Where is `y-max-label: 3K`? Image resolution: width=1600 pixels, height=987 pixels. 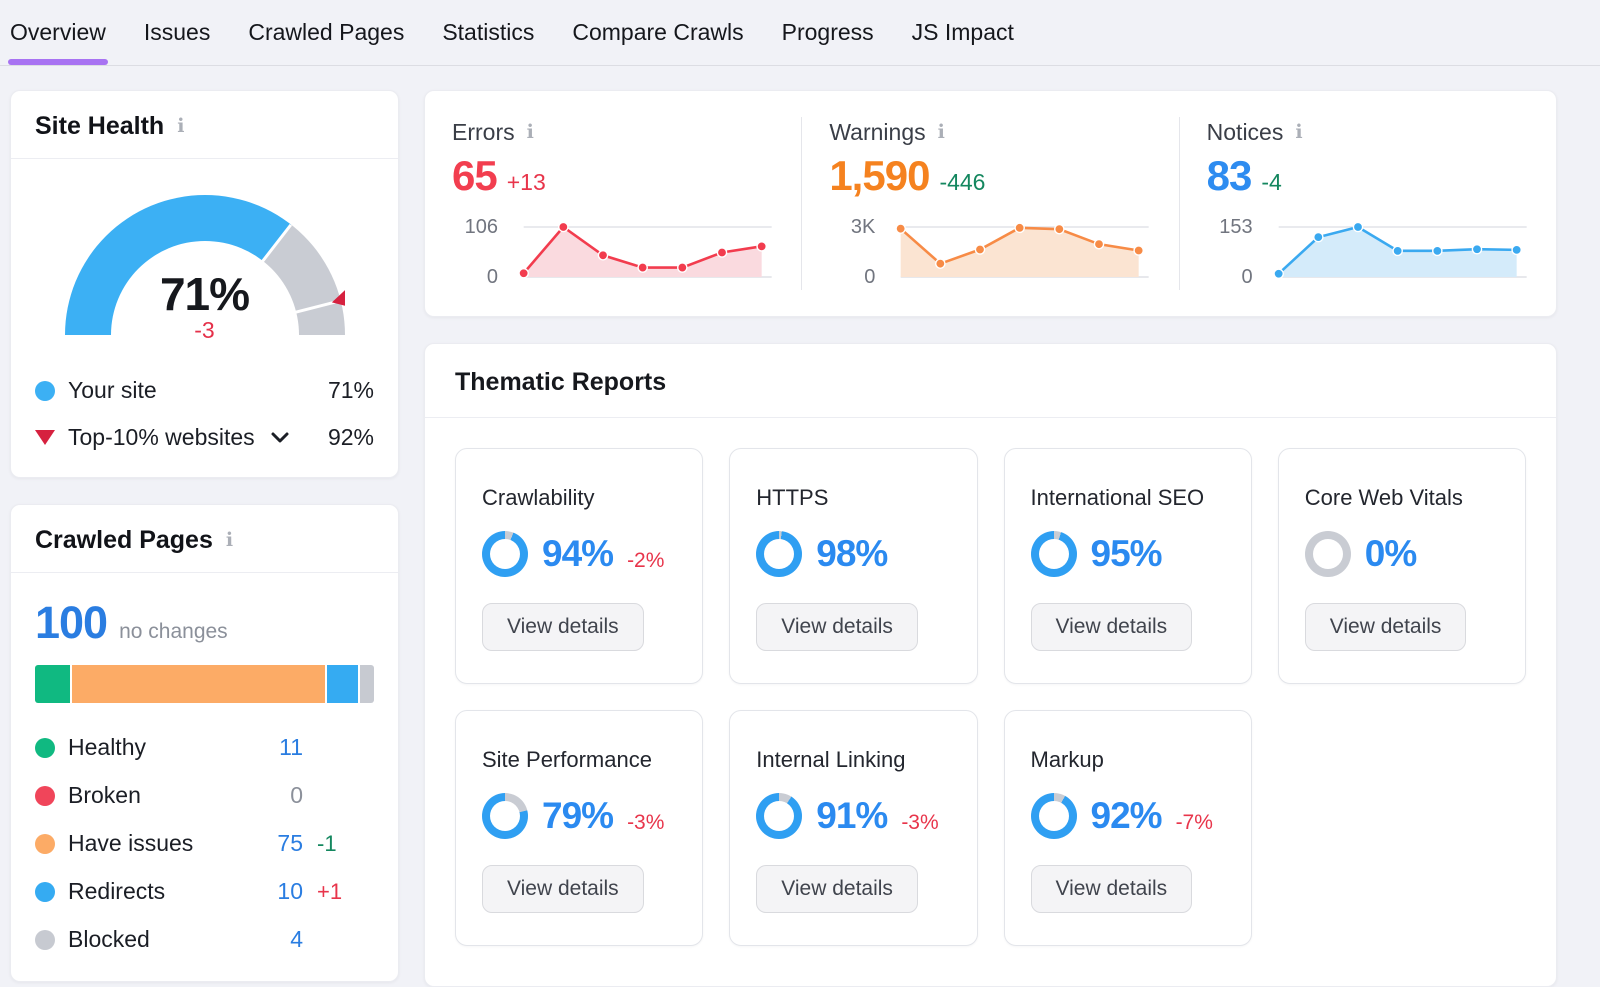
y-max-label: 3K is located at coordinates (863, 227).